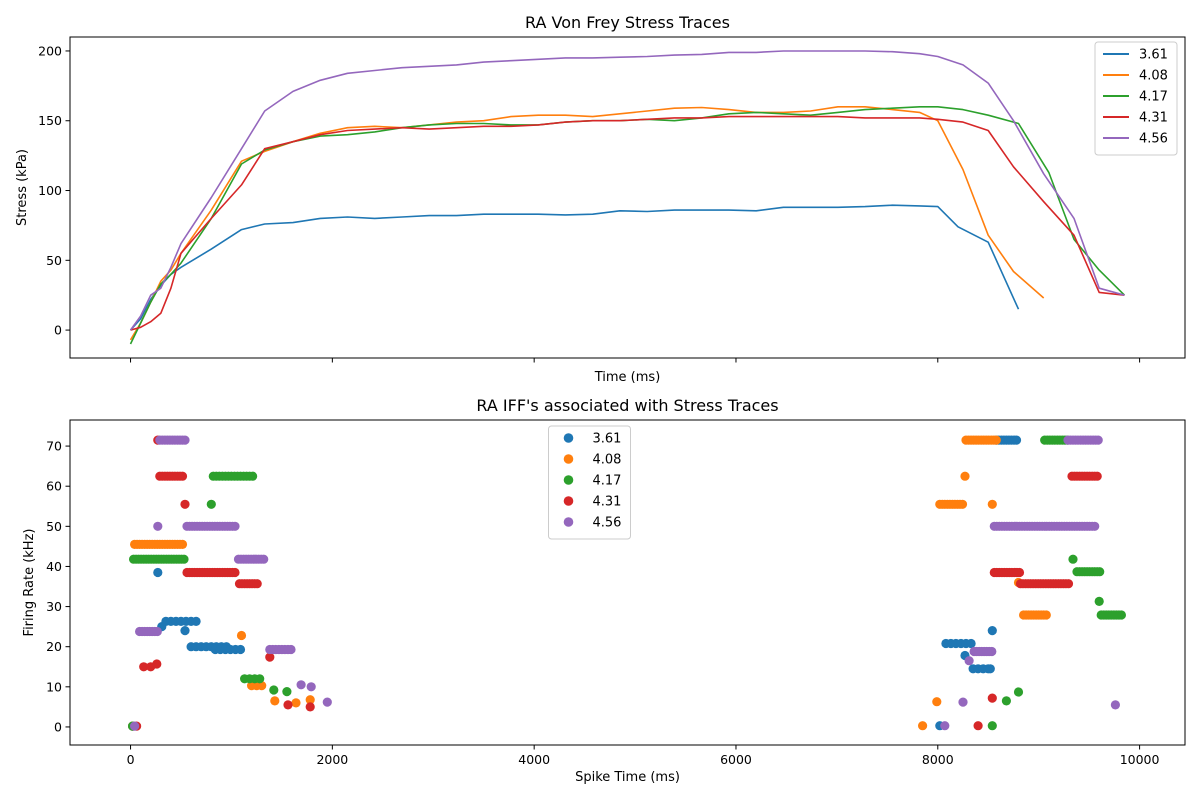 This screenshot has height=800, width=1200. What do you see at coordinates (58, 330) in the screenshot?
I see `stress-y-tick-label: 0` at bounding box center [58, 330].